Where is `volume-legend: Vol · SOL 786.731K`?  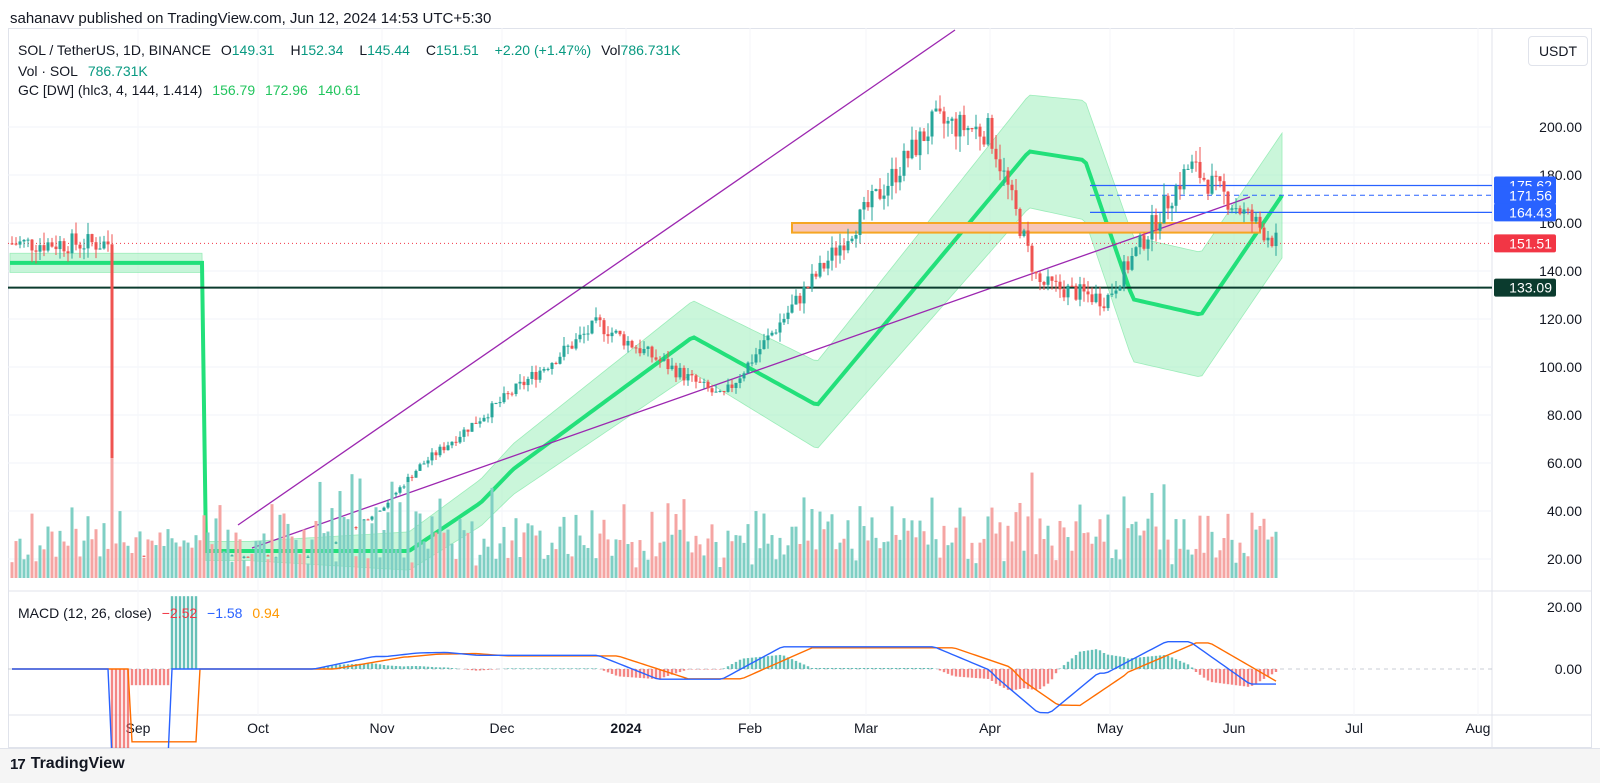
volume-legend: Vol · SOL 786.731K is located at coordinates (86, 71).